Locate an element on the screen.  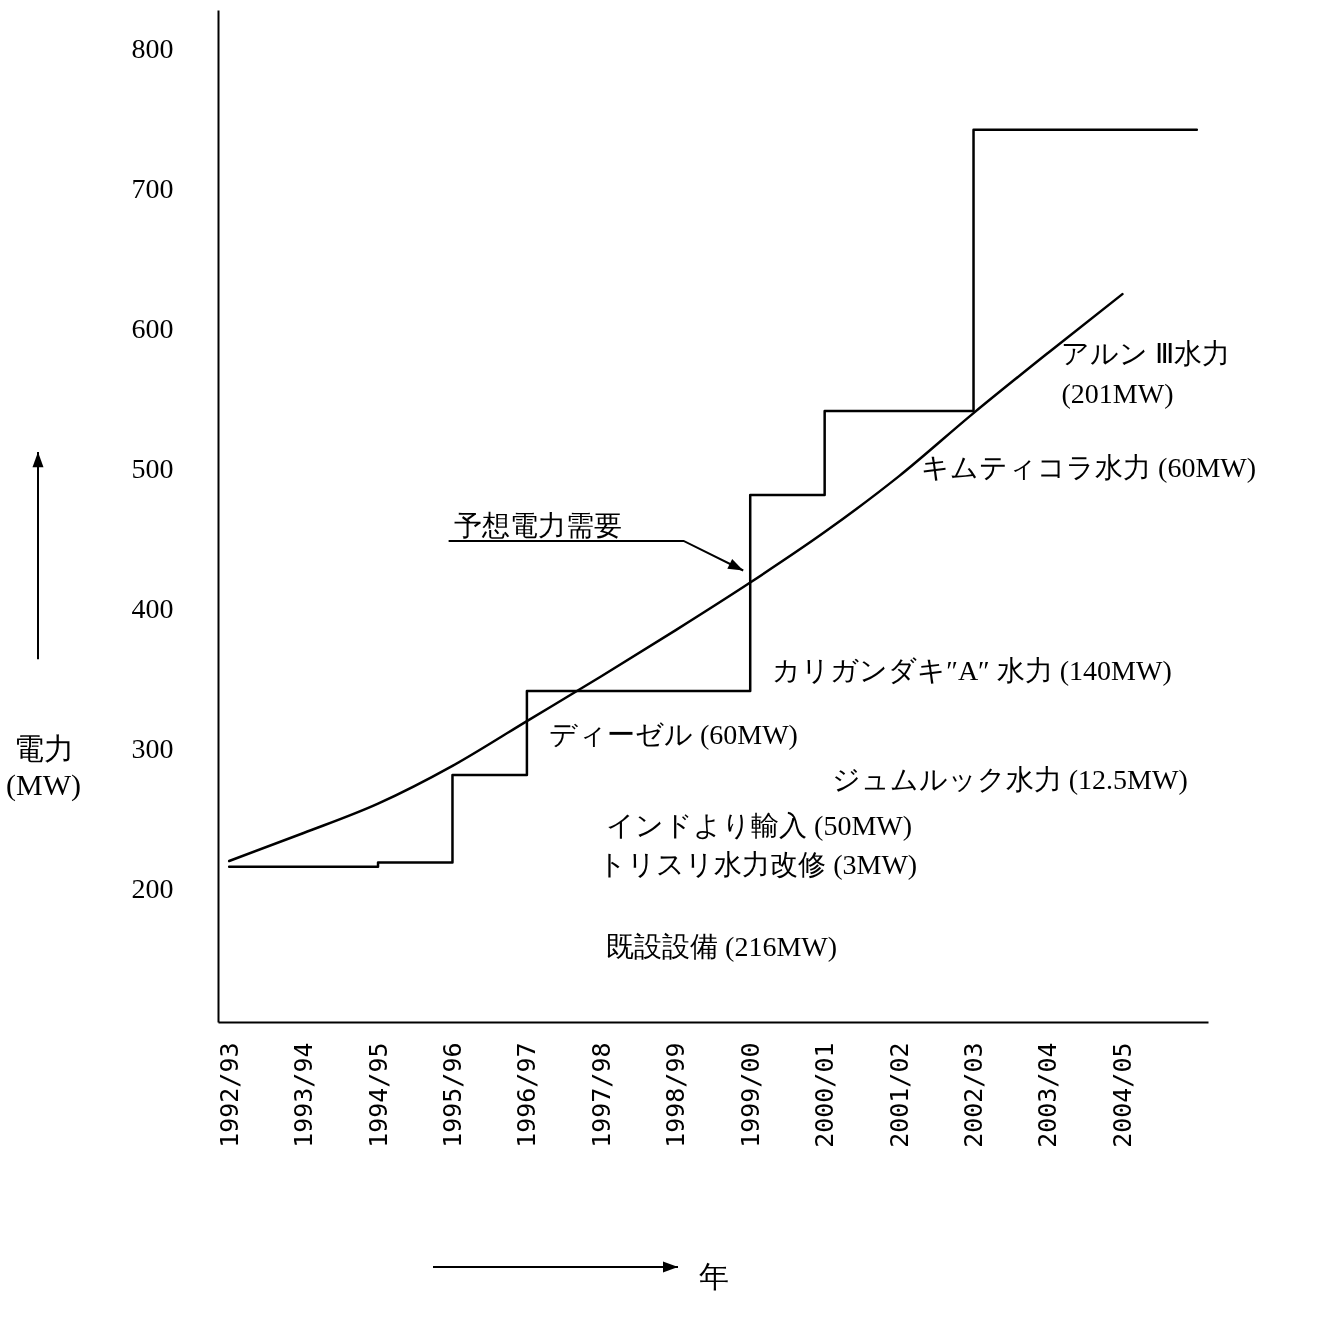
annotation: ディーゼル (60MW) is located at coordinates (673, 735).